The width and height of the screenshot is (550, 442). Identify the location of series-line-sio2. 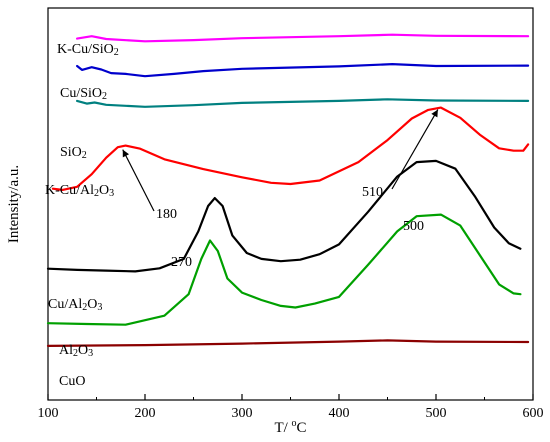
(303, 103).